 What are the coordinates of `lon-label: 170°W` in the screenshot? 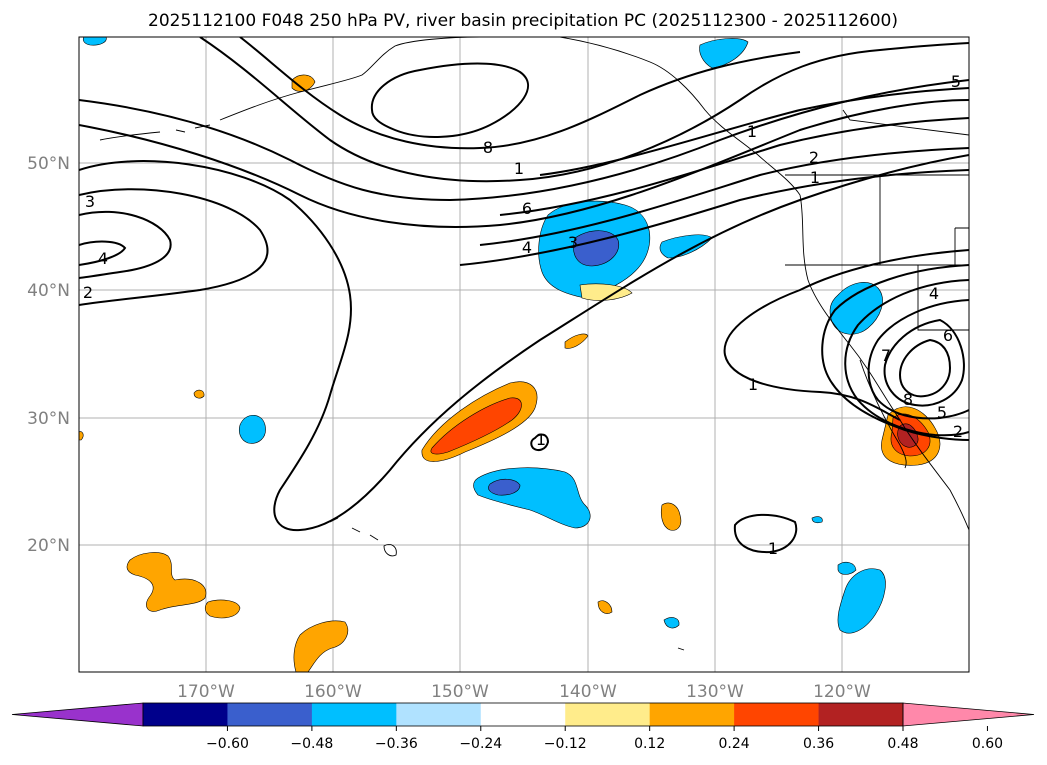 It's located at (206, 692).